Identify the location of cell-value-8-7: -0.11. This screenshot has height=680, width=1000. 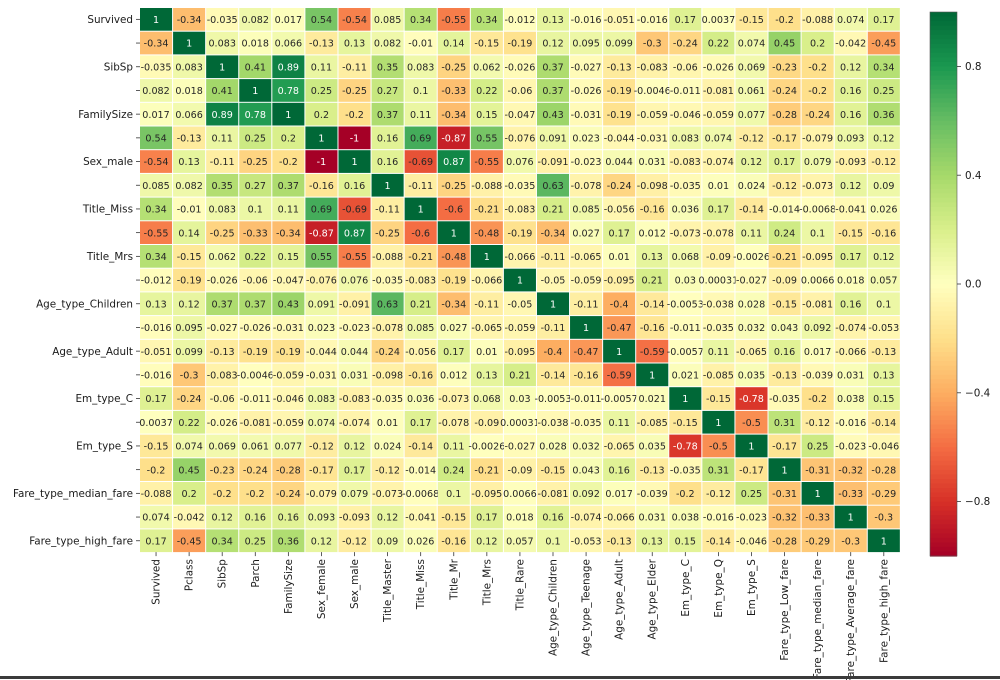
(387, 210).